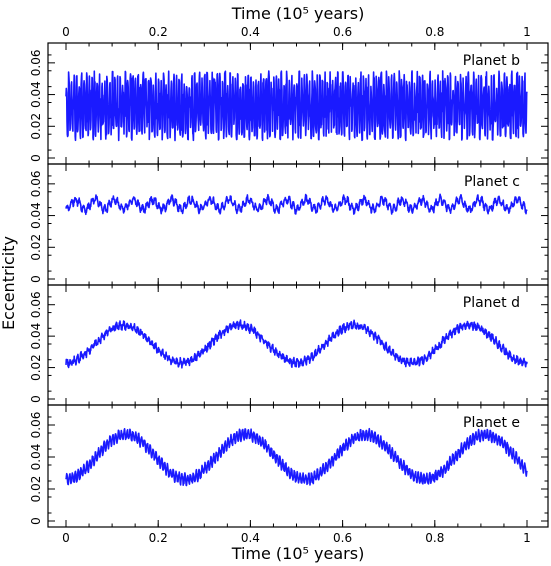 This screenshot has width=551, height=566. What do you see at coordinates (342, 538) in the screenshot?
I see `bottom-x-tick-label: 0.6` at bounding box center [342, 538].